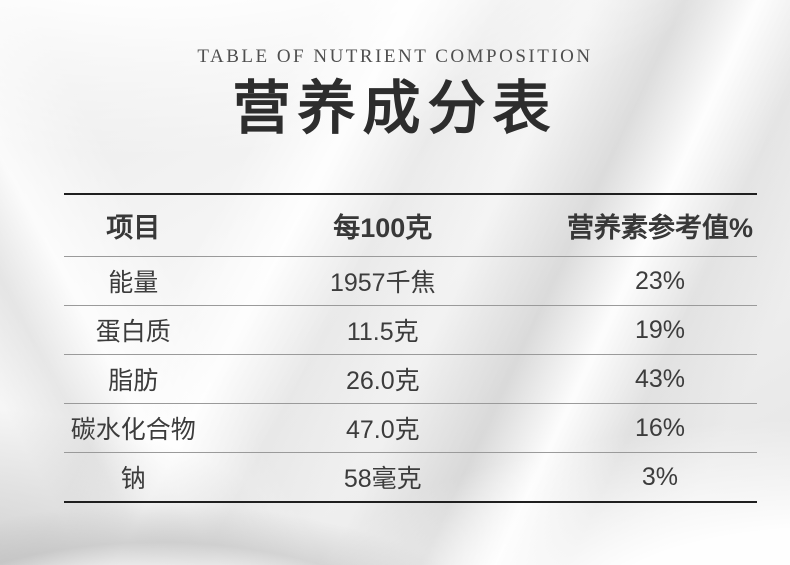  What do you see at coordinates (133, 283) in the screenshot?
I see `item-name: 能量` at bounding box center [133, 283].